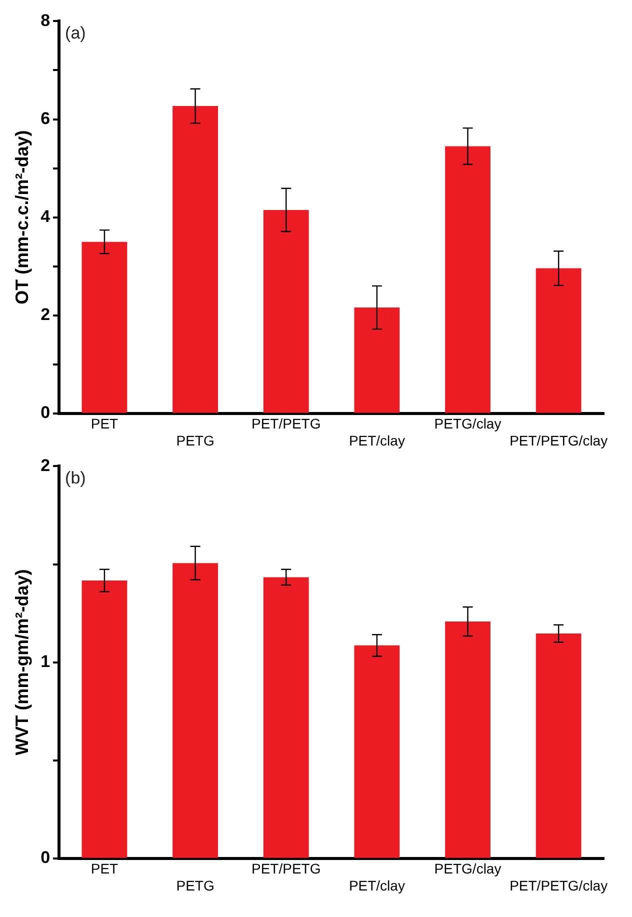 Image resolution: width=632 pixels, height=917 pixels. What do you see at coordinates (22, 662) in the screenshot?
I see `y-axis-title: WVT (mm-gm/m²-day)` at bounding box center [22, 662].